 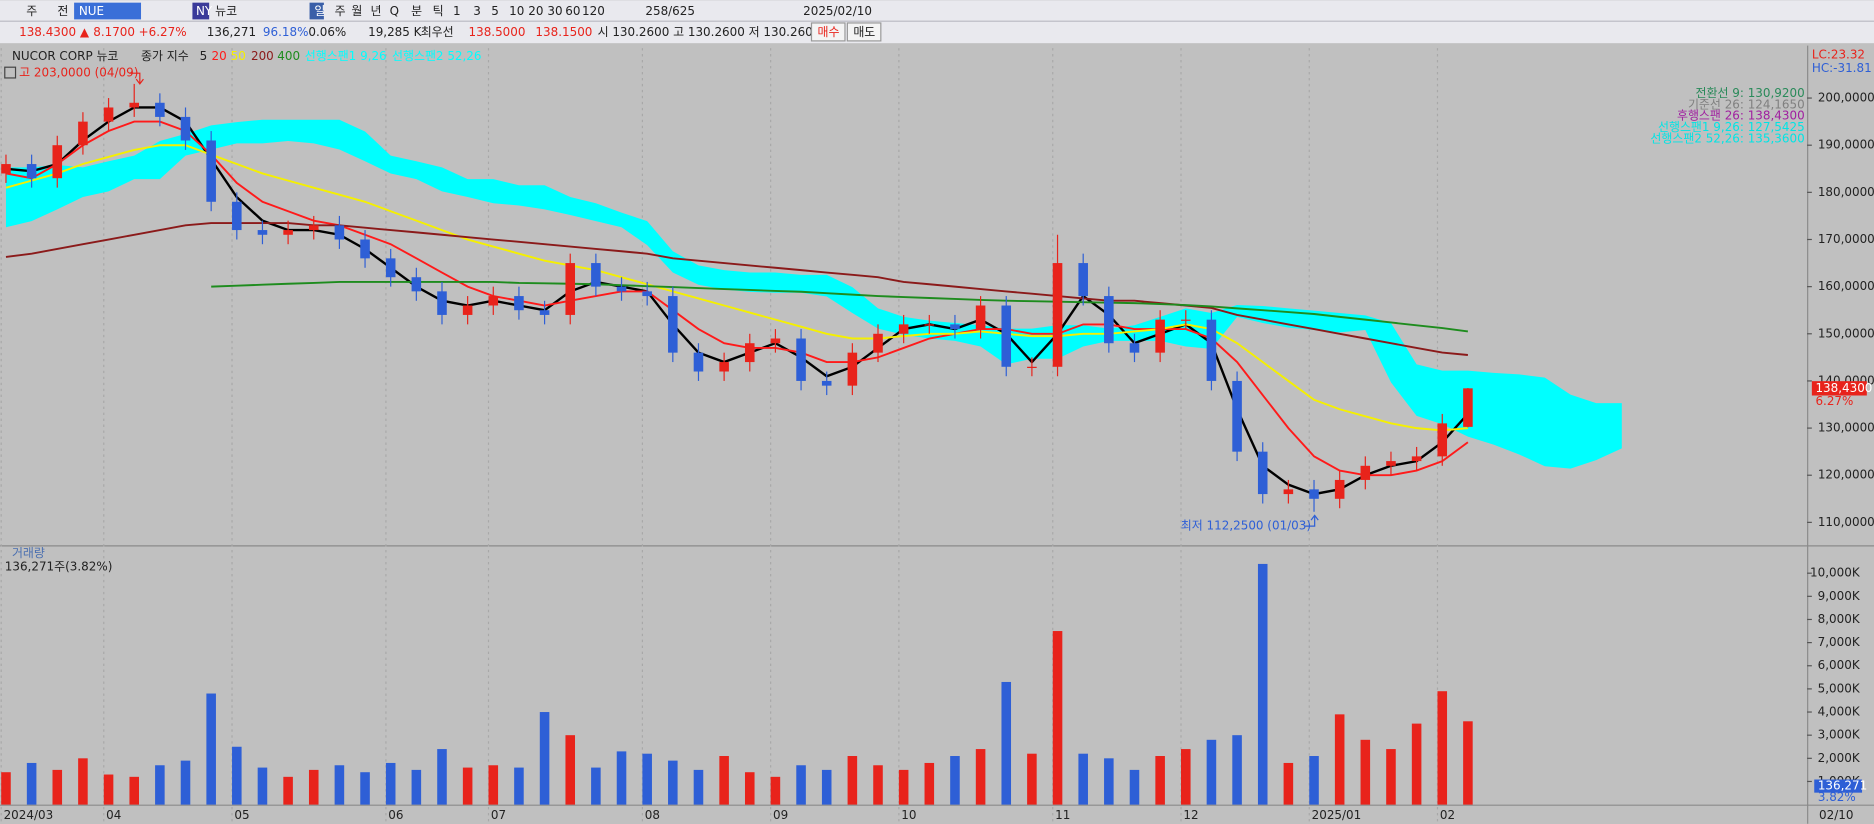 What do you see at coordinates (1746, 104) in the screenshot?
I see `indicator-label: 기준선 26: 124,1650` at bounding box center [1746, 104].